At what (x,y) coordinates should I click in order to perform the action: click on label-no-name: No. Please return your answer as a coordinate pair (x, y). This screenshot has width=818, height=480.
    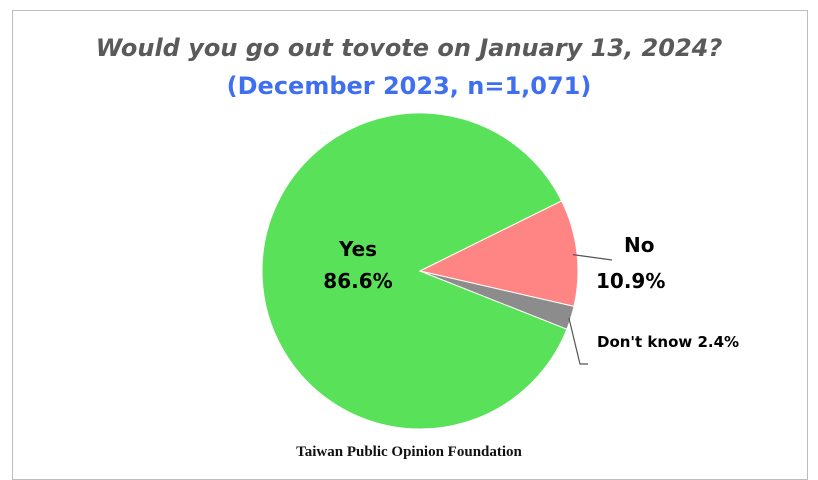
    Looking at the image, I should click on (639, 245).